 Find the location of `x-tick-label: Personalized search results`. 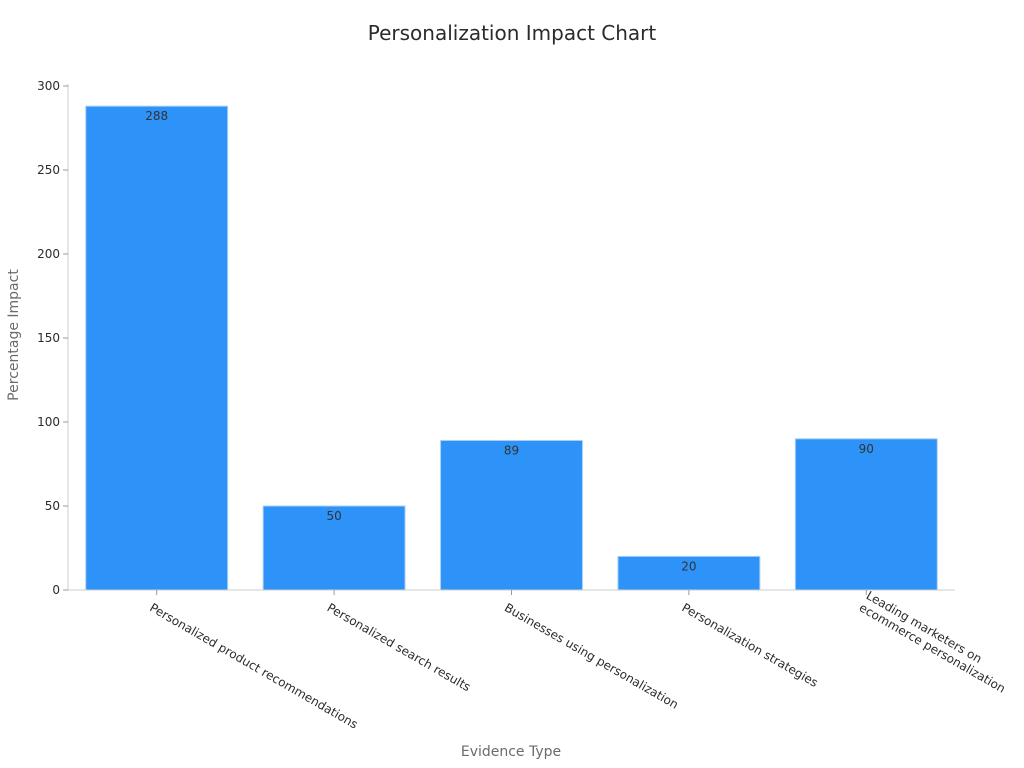

x-tick-label: Personalized search results is located at coordinates (399, 647).